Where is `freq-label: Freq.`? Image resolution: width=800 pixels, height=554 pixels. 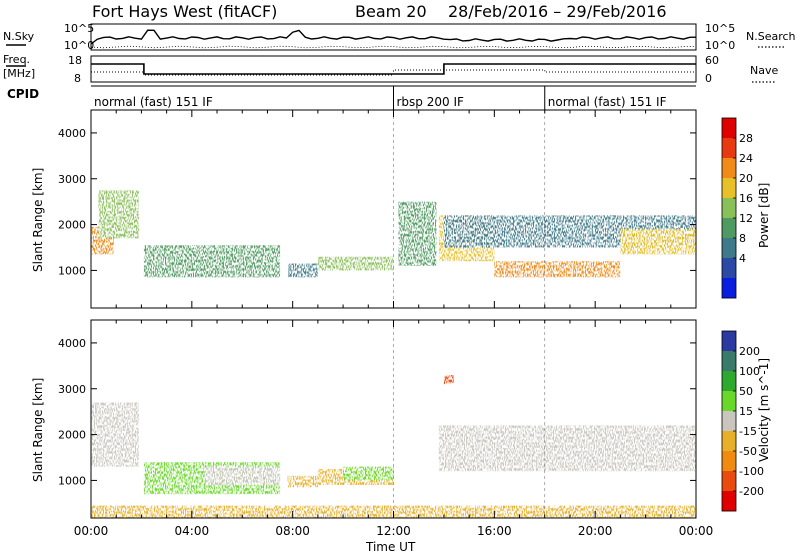 freq-label: Freq. is located at coordinates (16, 59).